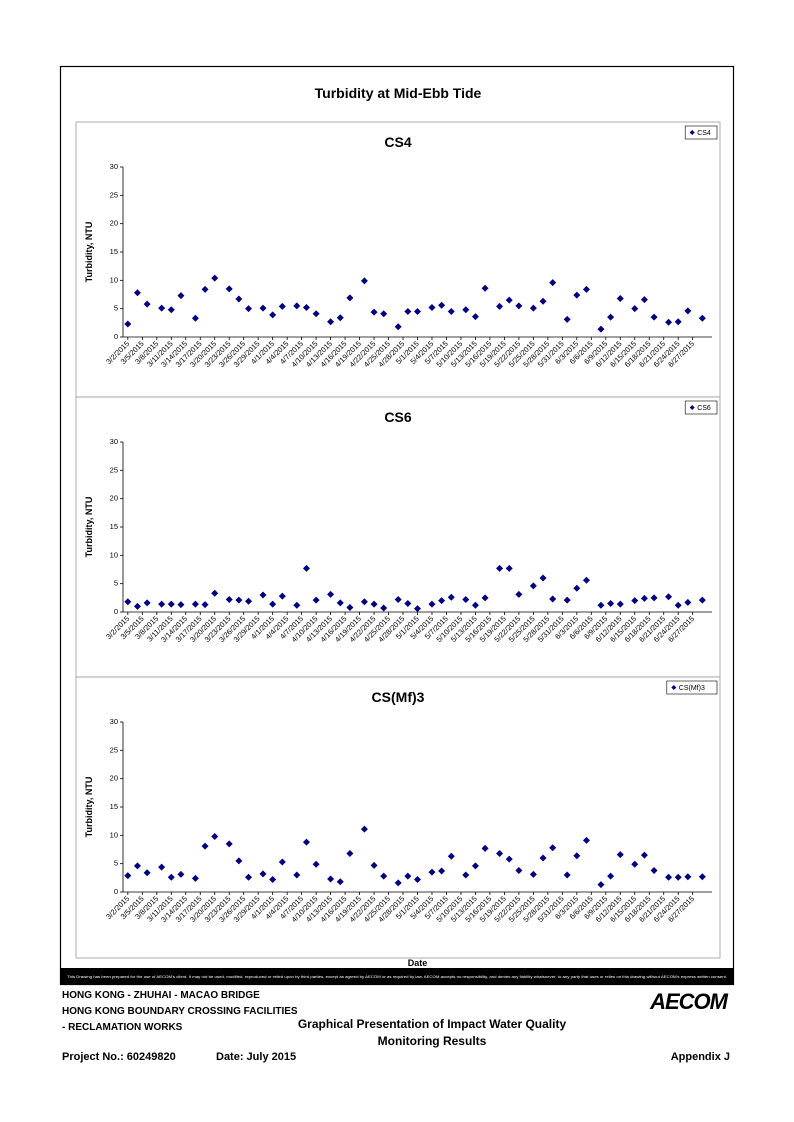 The height and width of the screenshot is (1122, 794). What do you see at coordinates (114, 223) in the screenshot?
I see `y-tick-label: 20` at bounding box center [114, 223].